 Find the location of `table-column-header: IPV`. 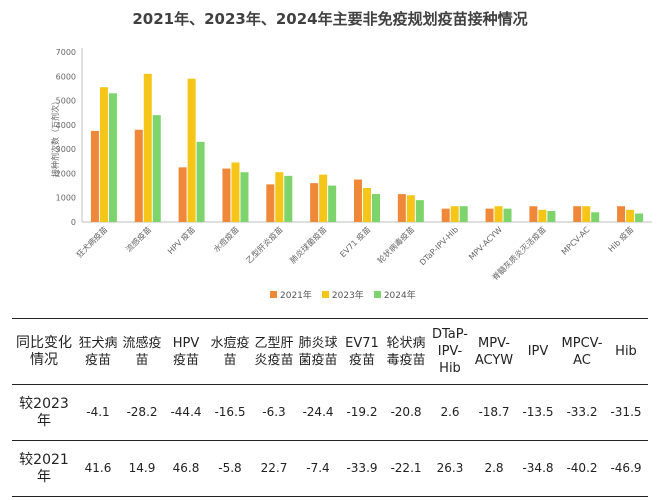

table-column-header: IPV is located at coordinates (538, 351).